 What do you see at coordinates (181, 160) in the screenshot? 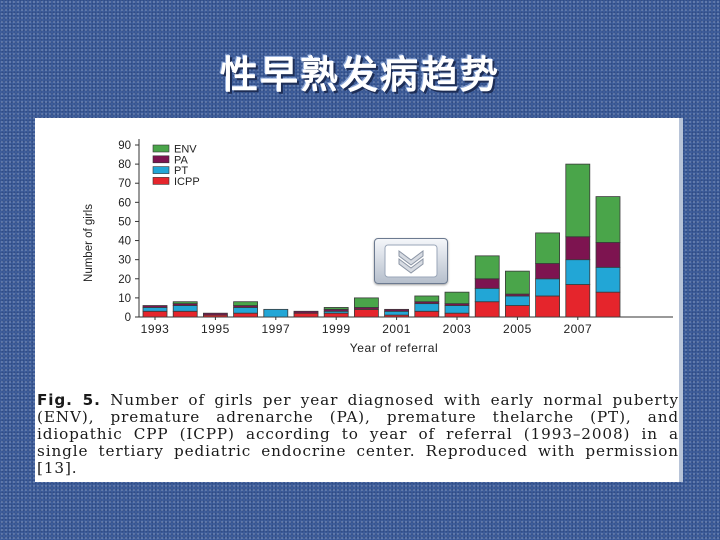
I see `legend-label-pa: PA` at bounding box center [181, 160].